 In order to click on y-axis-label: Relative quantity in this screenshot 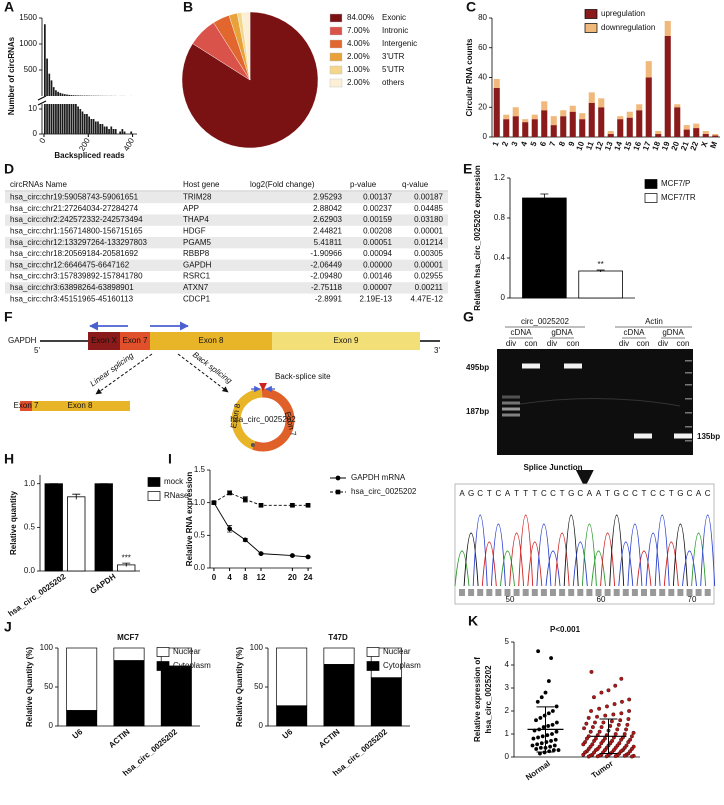, I will do `click(13, 522)`.